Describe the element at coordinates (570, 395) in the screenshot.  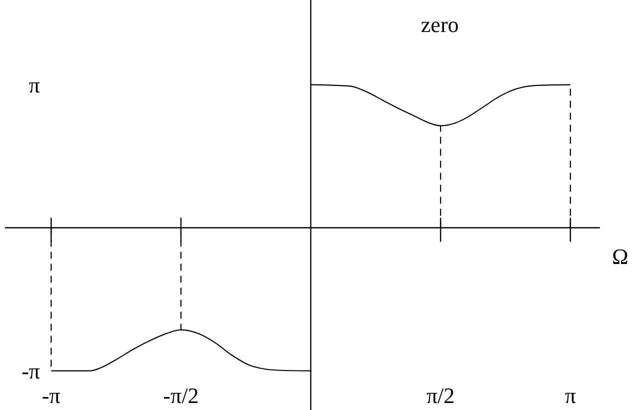
I see `x-tick-label: π` at that location.